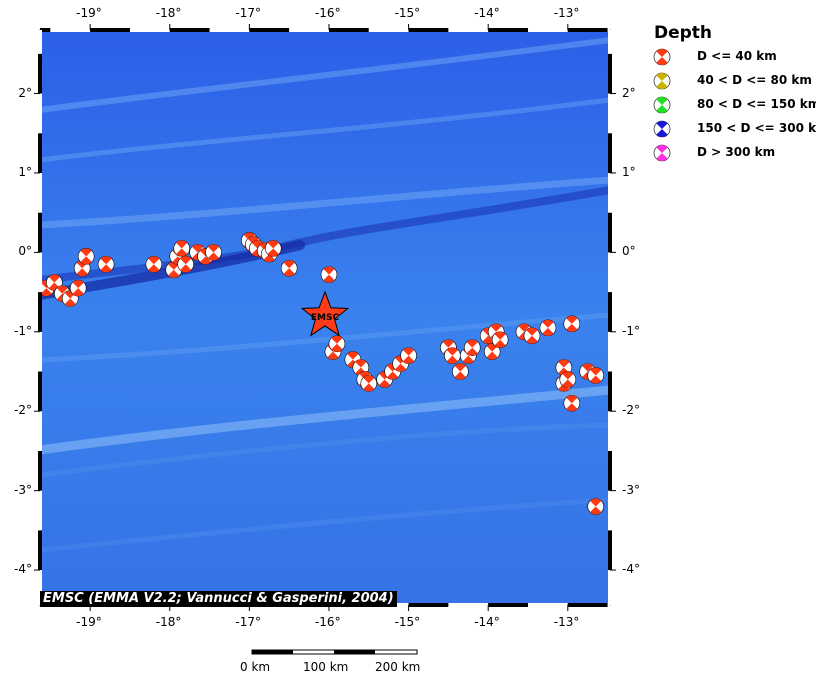  Describe the element at coordinates (754, 80) in the screenshot. I see `legend-label-1: 40 < D <= 80 km` at that location.